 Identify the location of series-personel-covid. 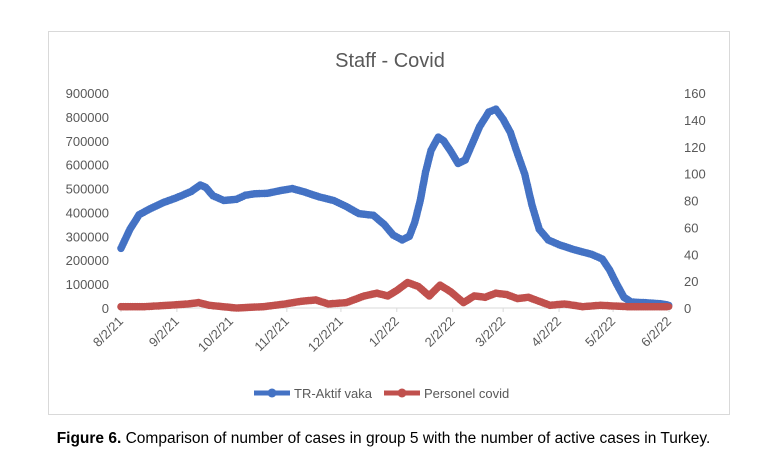
(395, 295).